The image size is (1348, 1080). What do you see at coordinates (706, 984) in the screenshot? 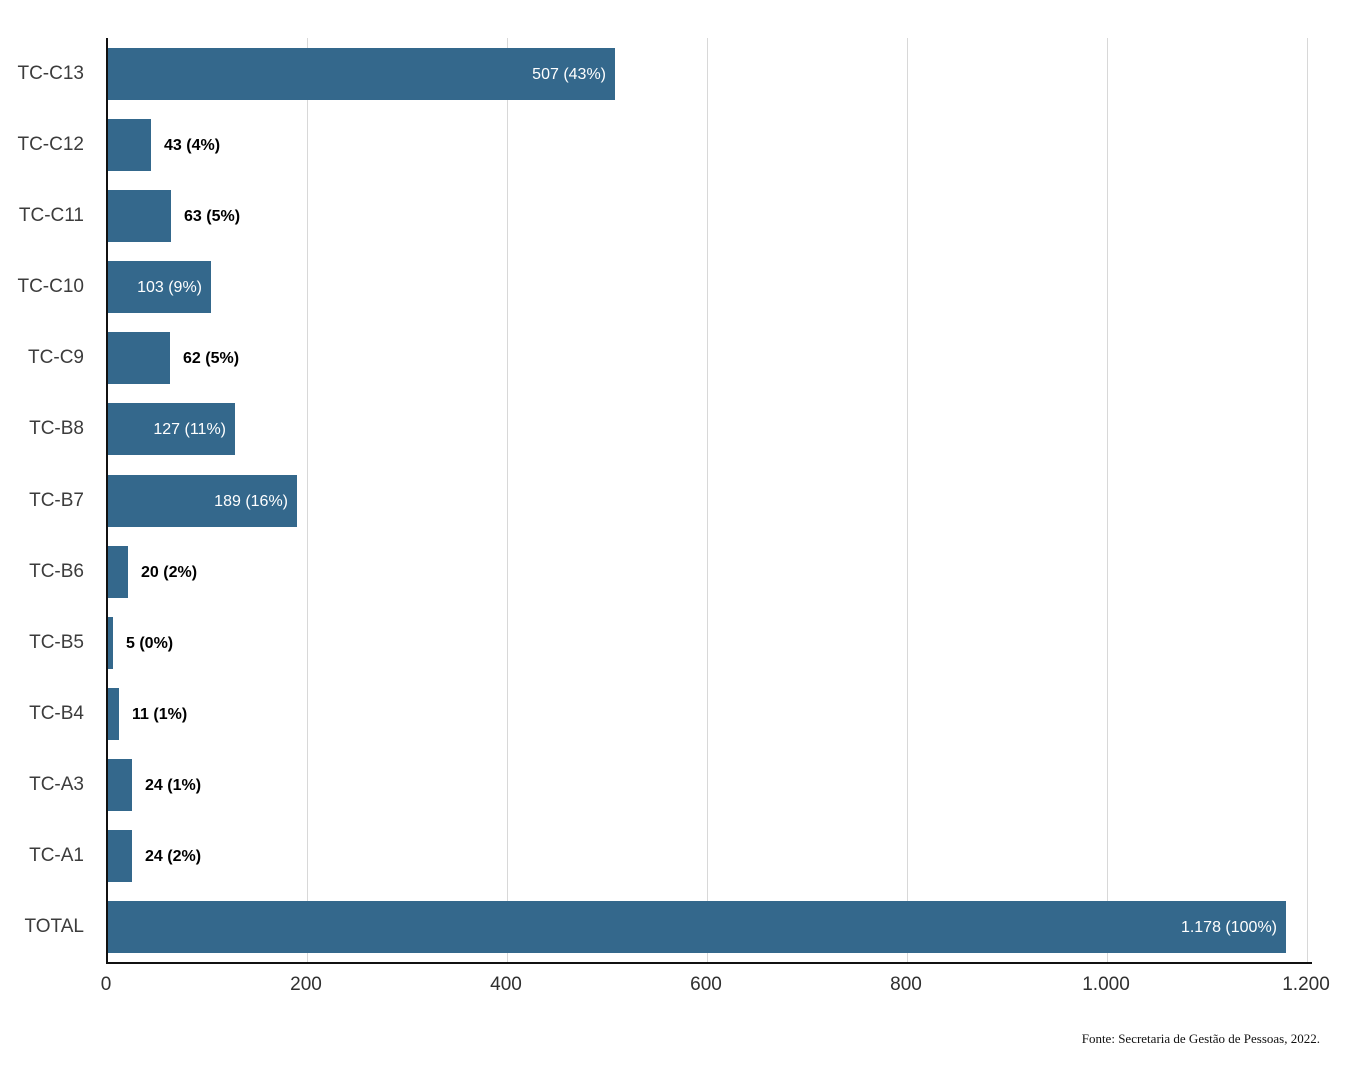
I see `x-tick-label-600: 600` at bounding box center [706, 984].